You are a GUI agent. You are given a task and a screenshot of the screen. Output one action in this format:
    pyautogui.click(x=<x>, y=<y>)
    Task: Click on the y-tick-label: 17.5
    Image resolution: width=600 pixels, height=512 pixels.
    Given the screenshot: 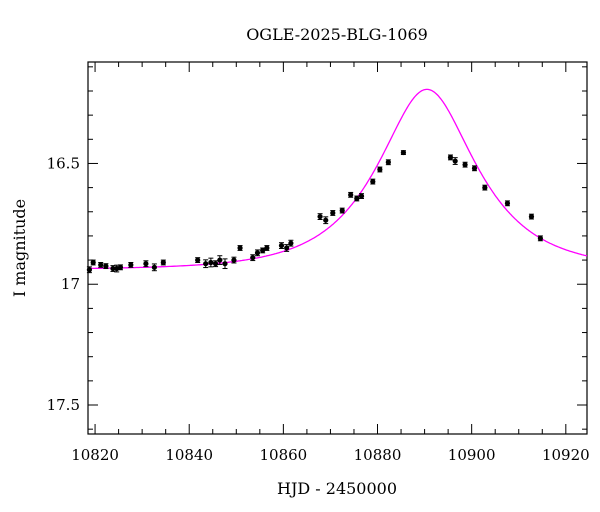 What is the action you would take?
    pyautogui.click(x=63, y=405)
    